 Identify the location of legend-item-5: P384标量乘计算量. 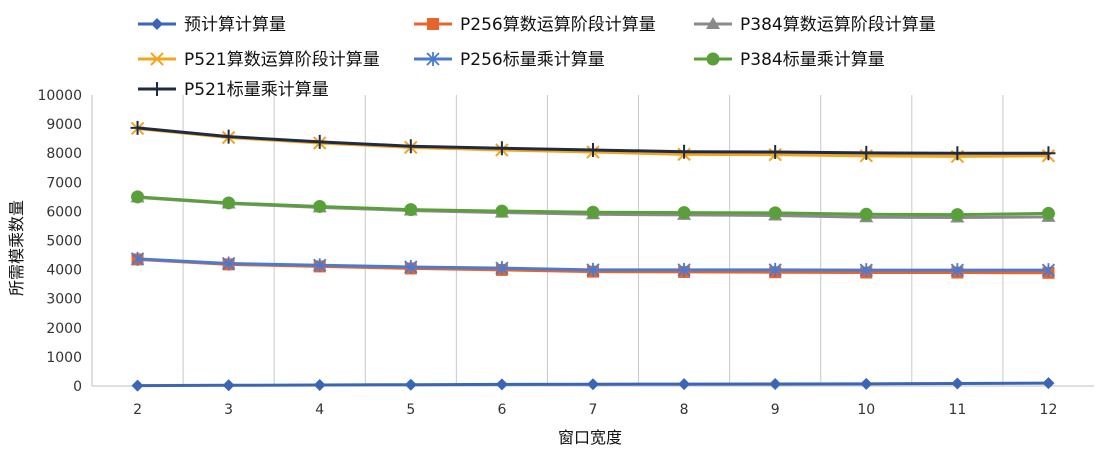
(789, 60).